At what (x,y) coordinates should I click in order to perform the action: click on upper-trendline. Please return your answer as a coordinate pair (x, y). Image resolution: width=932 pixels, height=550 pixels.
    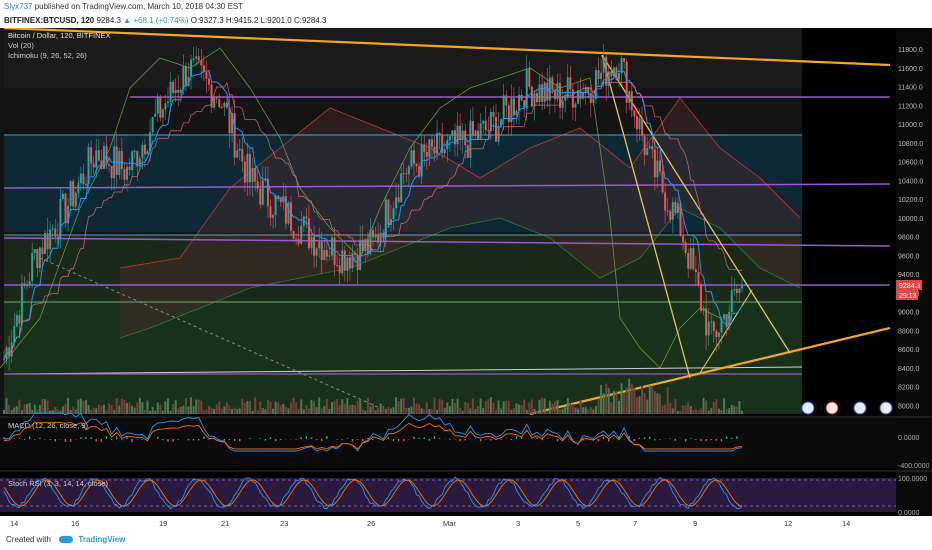
    Looking at the image, I should click on (447, 47).